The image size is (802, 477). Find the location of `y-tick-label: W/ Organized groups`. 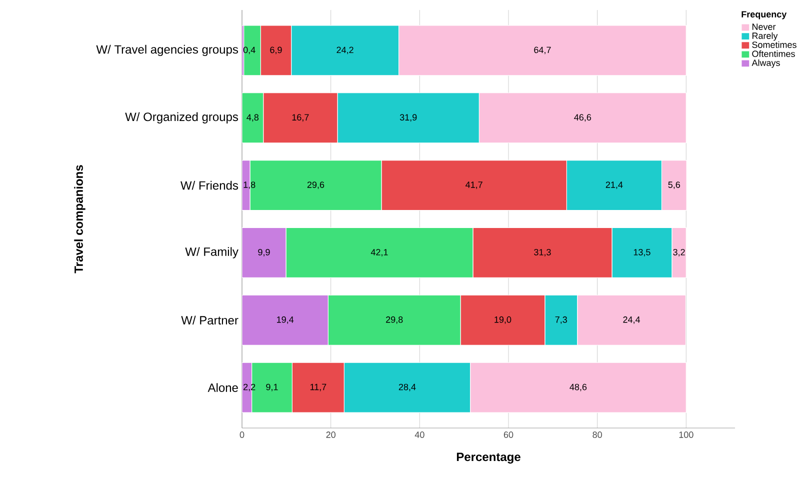

y-tick-label: W/ Organized groups is located at coordinates (181, 118).